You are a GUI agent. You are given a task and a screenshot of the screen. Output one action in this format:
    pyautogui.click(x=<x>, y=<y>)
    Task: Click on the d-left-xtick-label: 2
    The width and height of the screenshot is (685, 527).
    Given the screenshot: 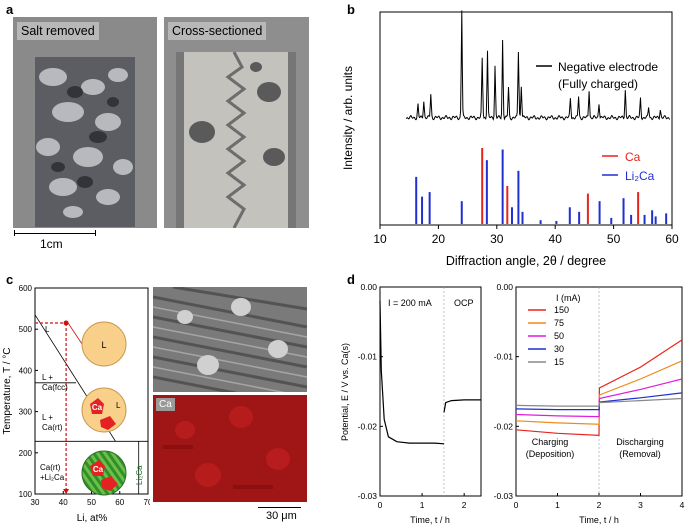 What is the action you would take?
    pyautogui.click(x=464, y=505)
    